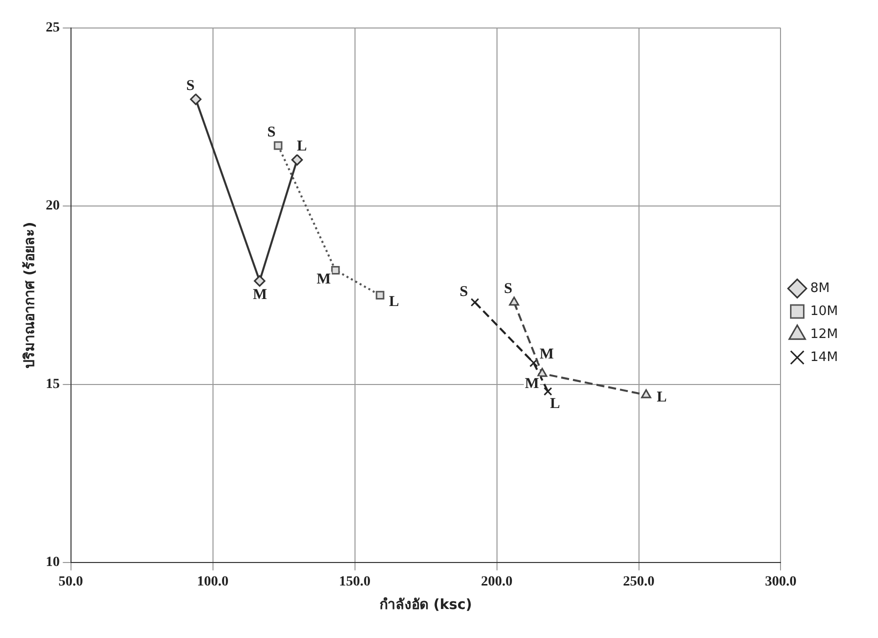 The width and height of the screenshot is (878, 638). Describe the element at coordinates (53, 206) in the screenshot. I see `y-tick-label: 20` at that location.